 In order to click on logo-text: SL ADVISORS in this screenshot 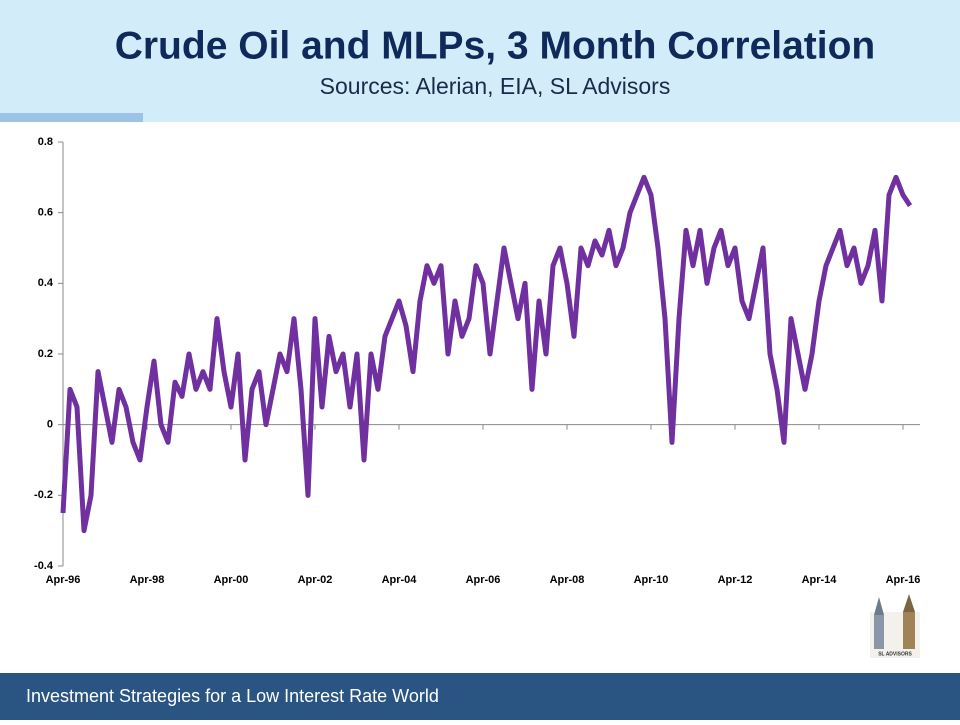, I will do `click(895, 654)`.